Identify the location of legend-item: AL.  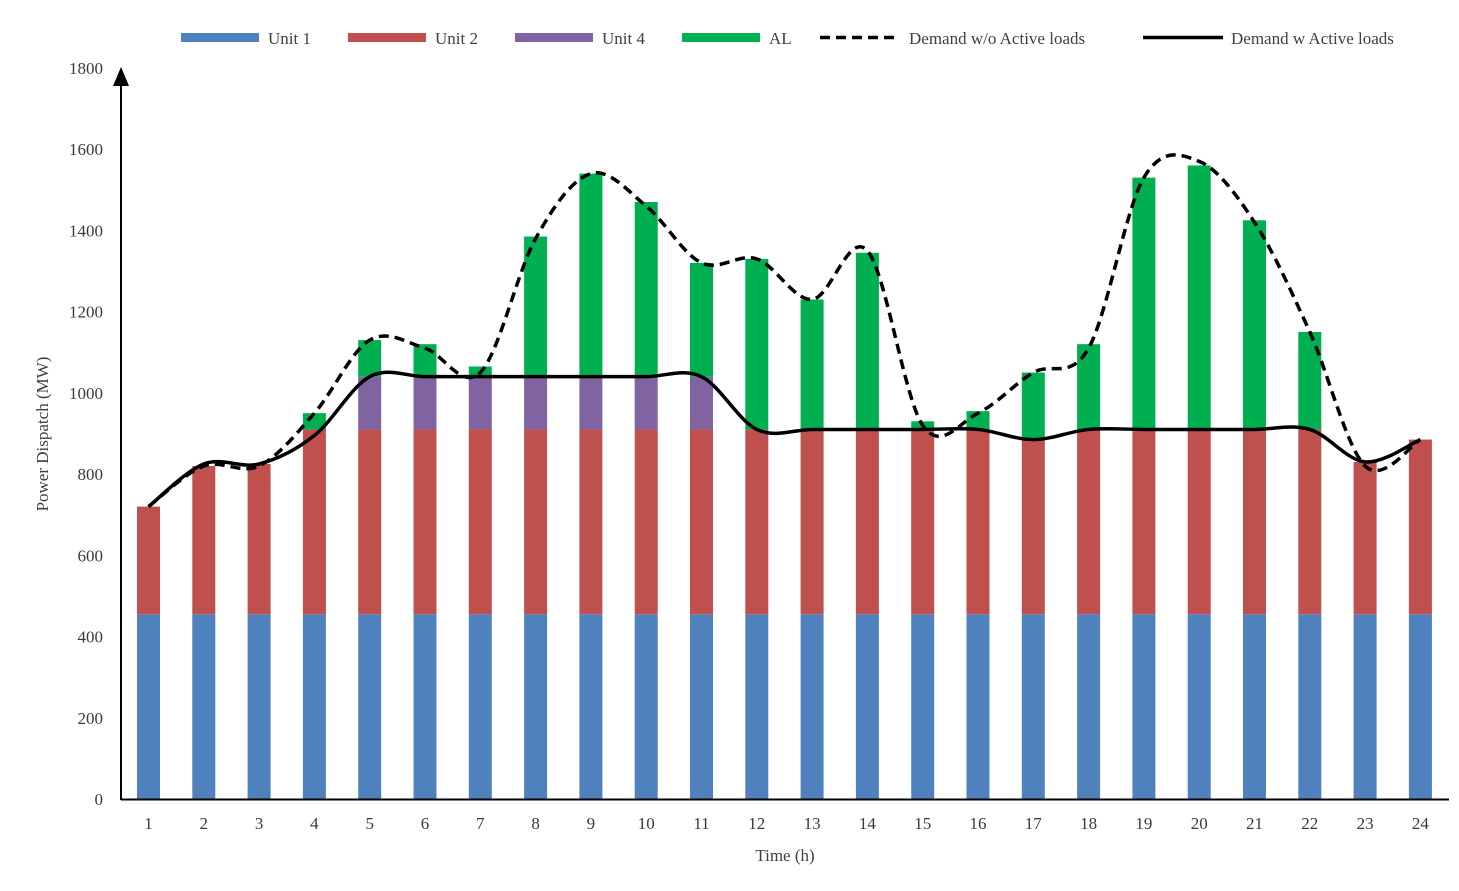
(737, 38).